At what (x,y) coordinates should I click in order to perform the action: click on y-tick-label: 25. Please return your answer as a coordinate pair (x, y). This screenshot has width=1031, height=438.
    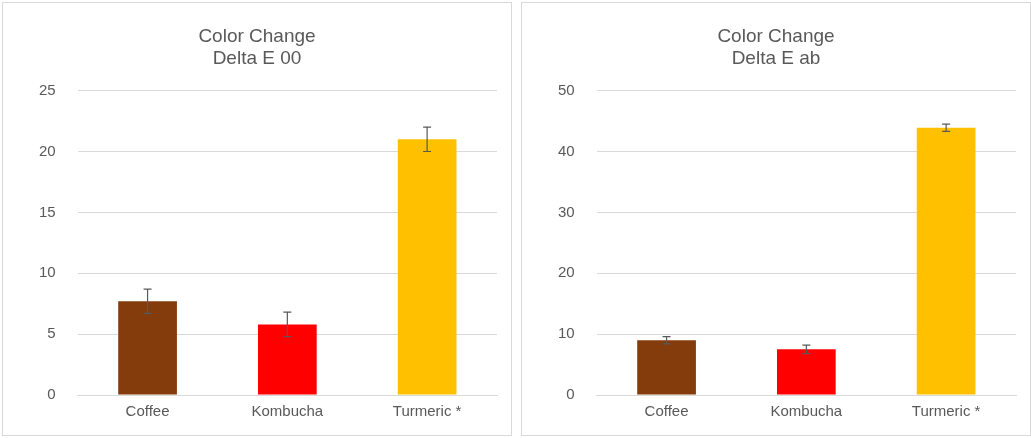
    Looking at the image, I should click on (47, 89).